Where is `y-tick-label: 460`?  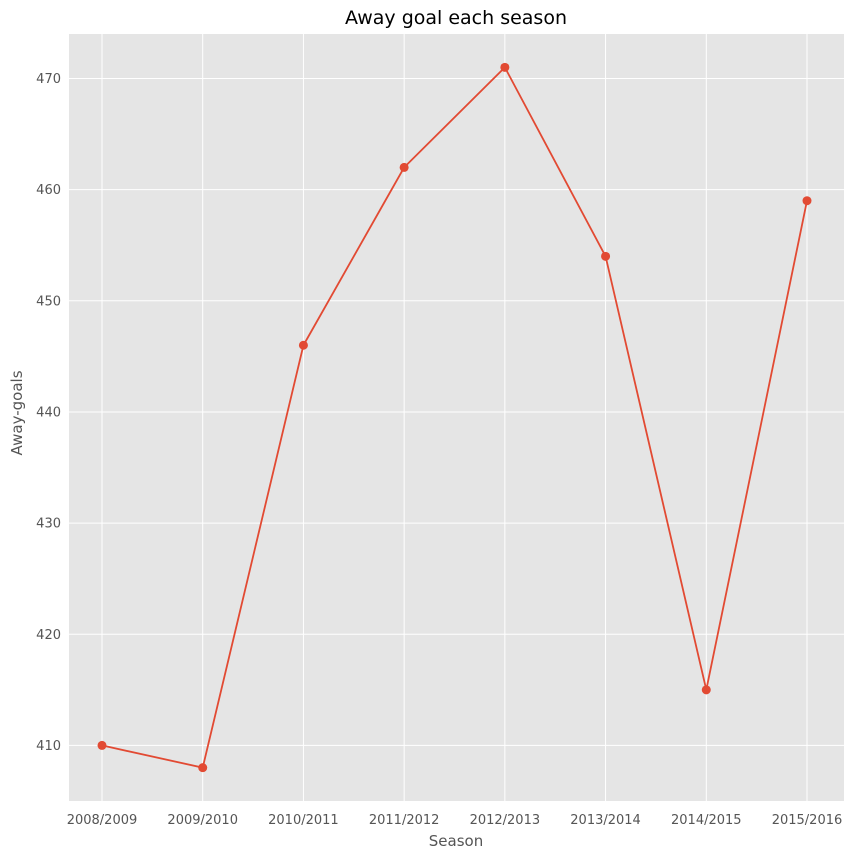 y-tick-label: 460 is located at coordinates (48, 190).